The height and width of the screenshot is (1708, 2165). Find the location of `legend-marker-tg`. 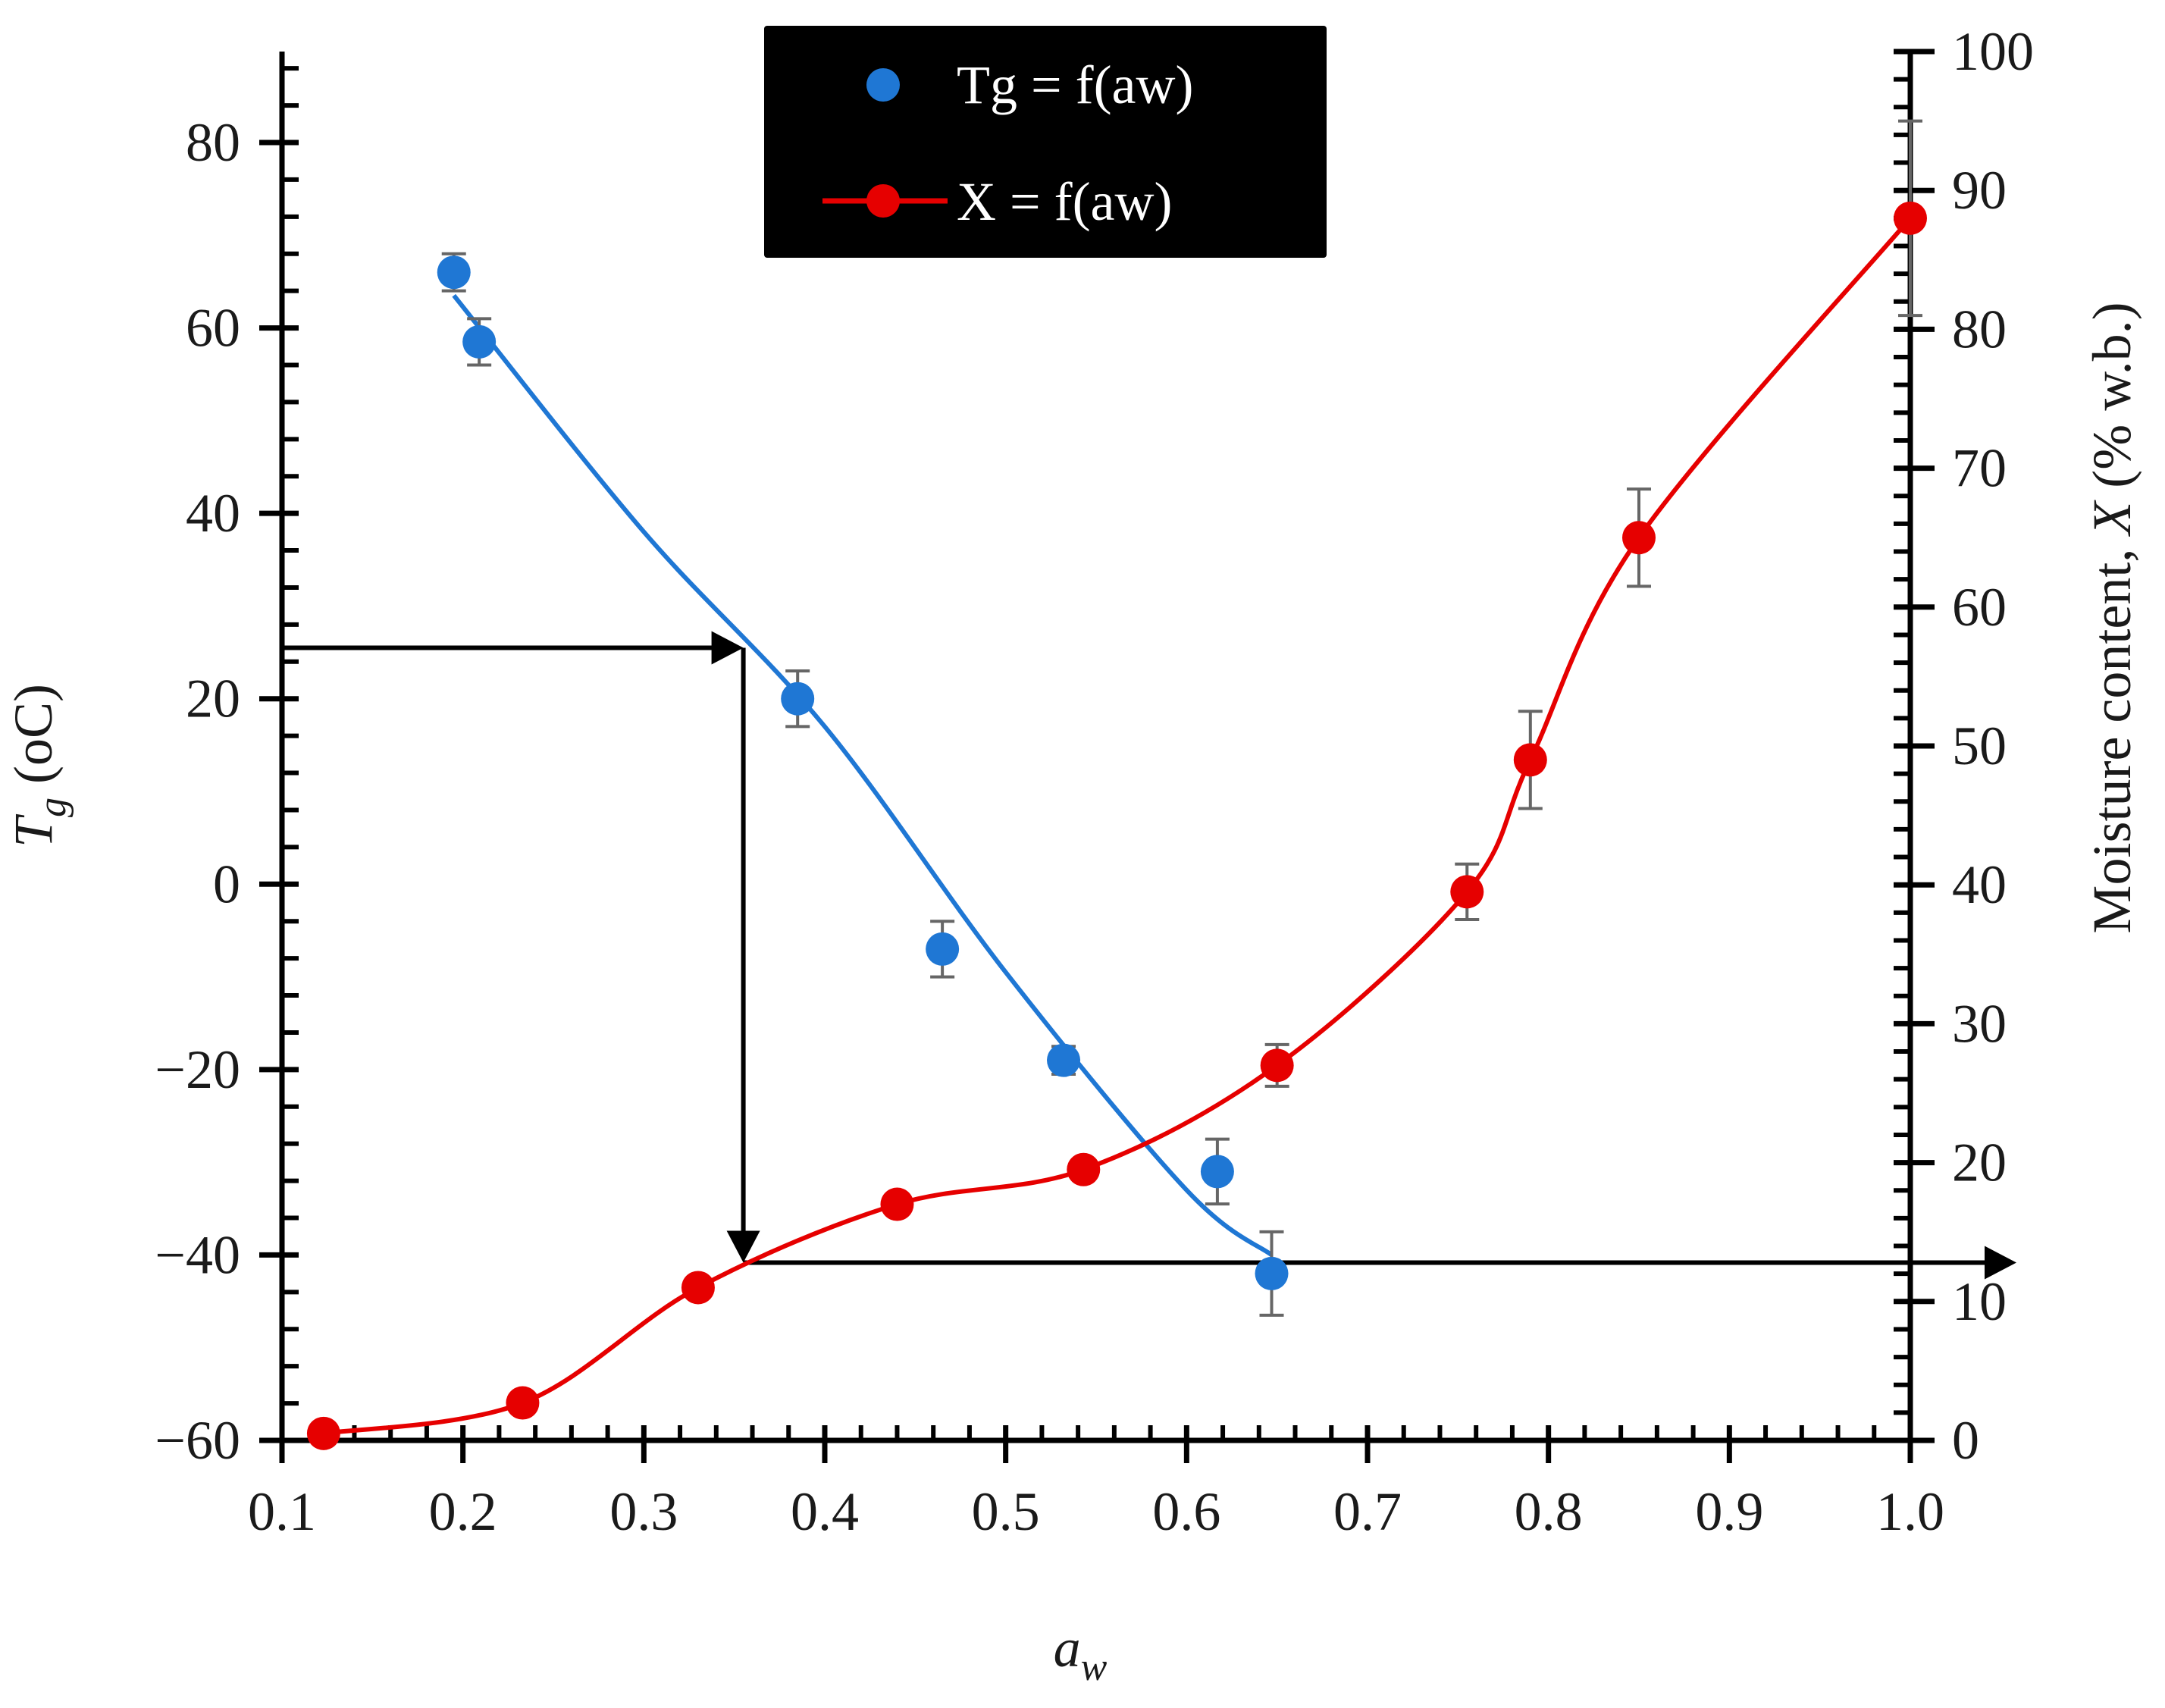

legend-marker-tg is located at coordinates (883, 85).